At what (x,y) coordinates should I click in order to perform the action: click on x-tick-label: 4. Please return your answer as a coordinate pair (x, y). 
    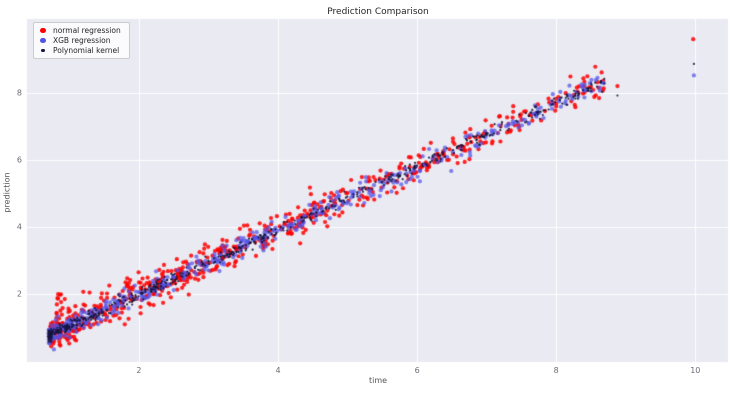
    Looking at the image, I should click on (278, 370).